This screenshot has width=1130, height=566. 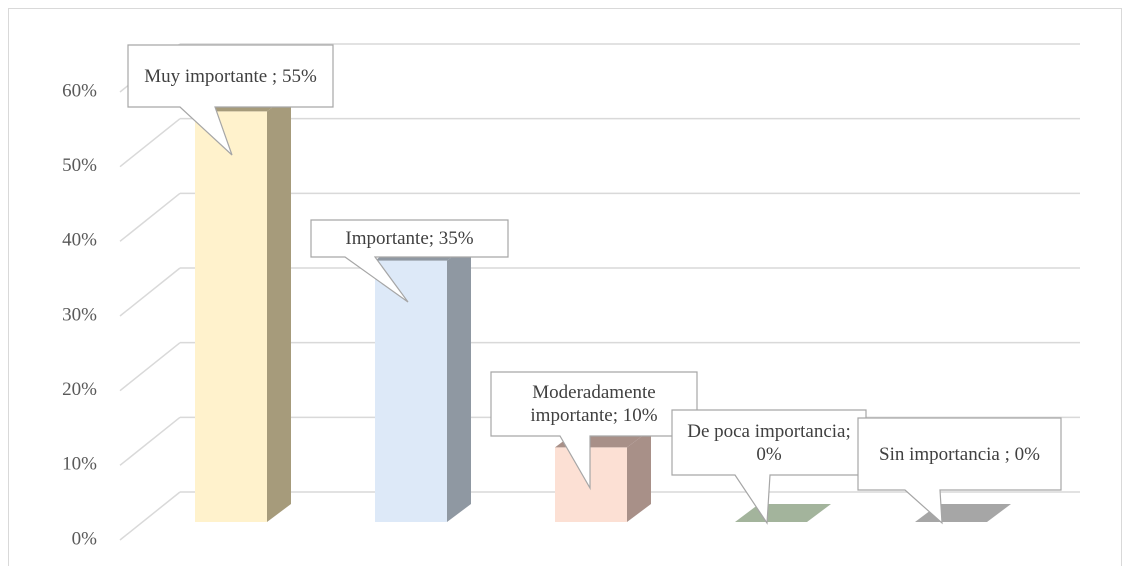 I want to click on y-tick-label: 0%, so click(x=85, y=538).